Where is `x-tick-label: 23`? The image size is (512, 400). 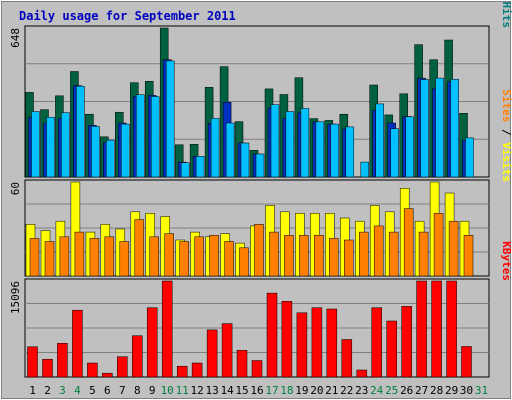
x-tick-label: 23 is located at coordinates (361, 390).